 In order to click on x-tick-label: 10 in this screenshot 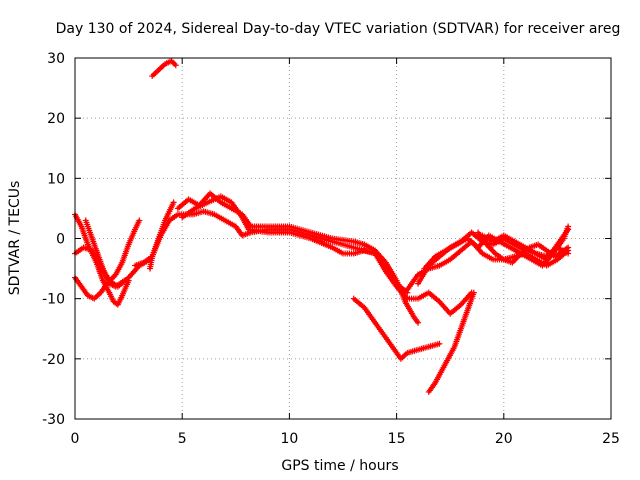, I will do `click(289, 439)`.